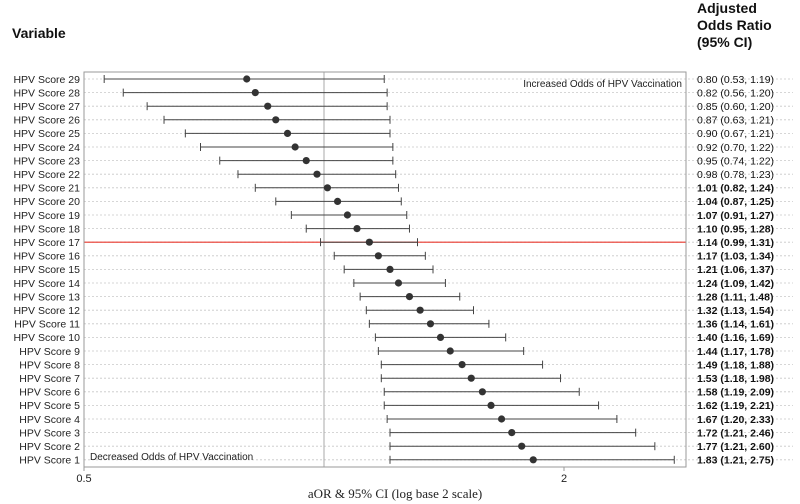 Image resolution: width=800 pixels, height=504 pixels. Describe the element at coordinates (321, 476) in the screenshot. I see `x-axis-ticks: 0.5 2` at that location.